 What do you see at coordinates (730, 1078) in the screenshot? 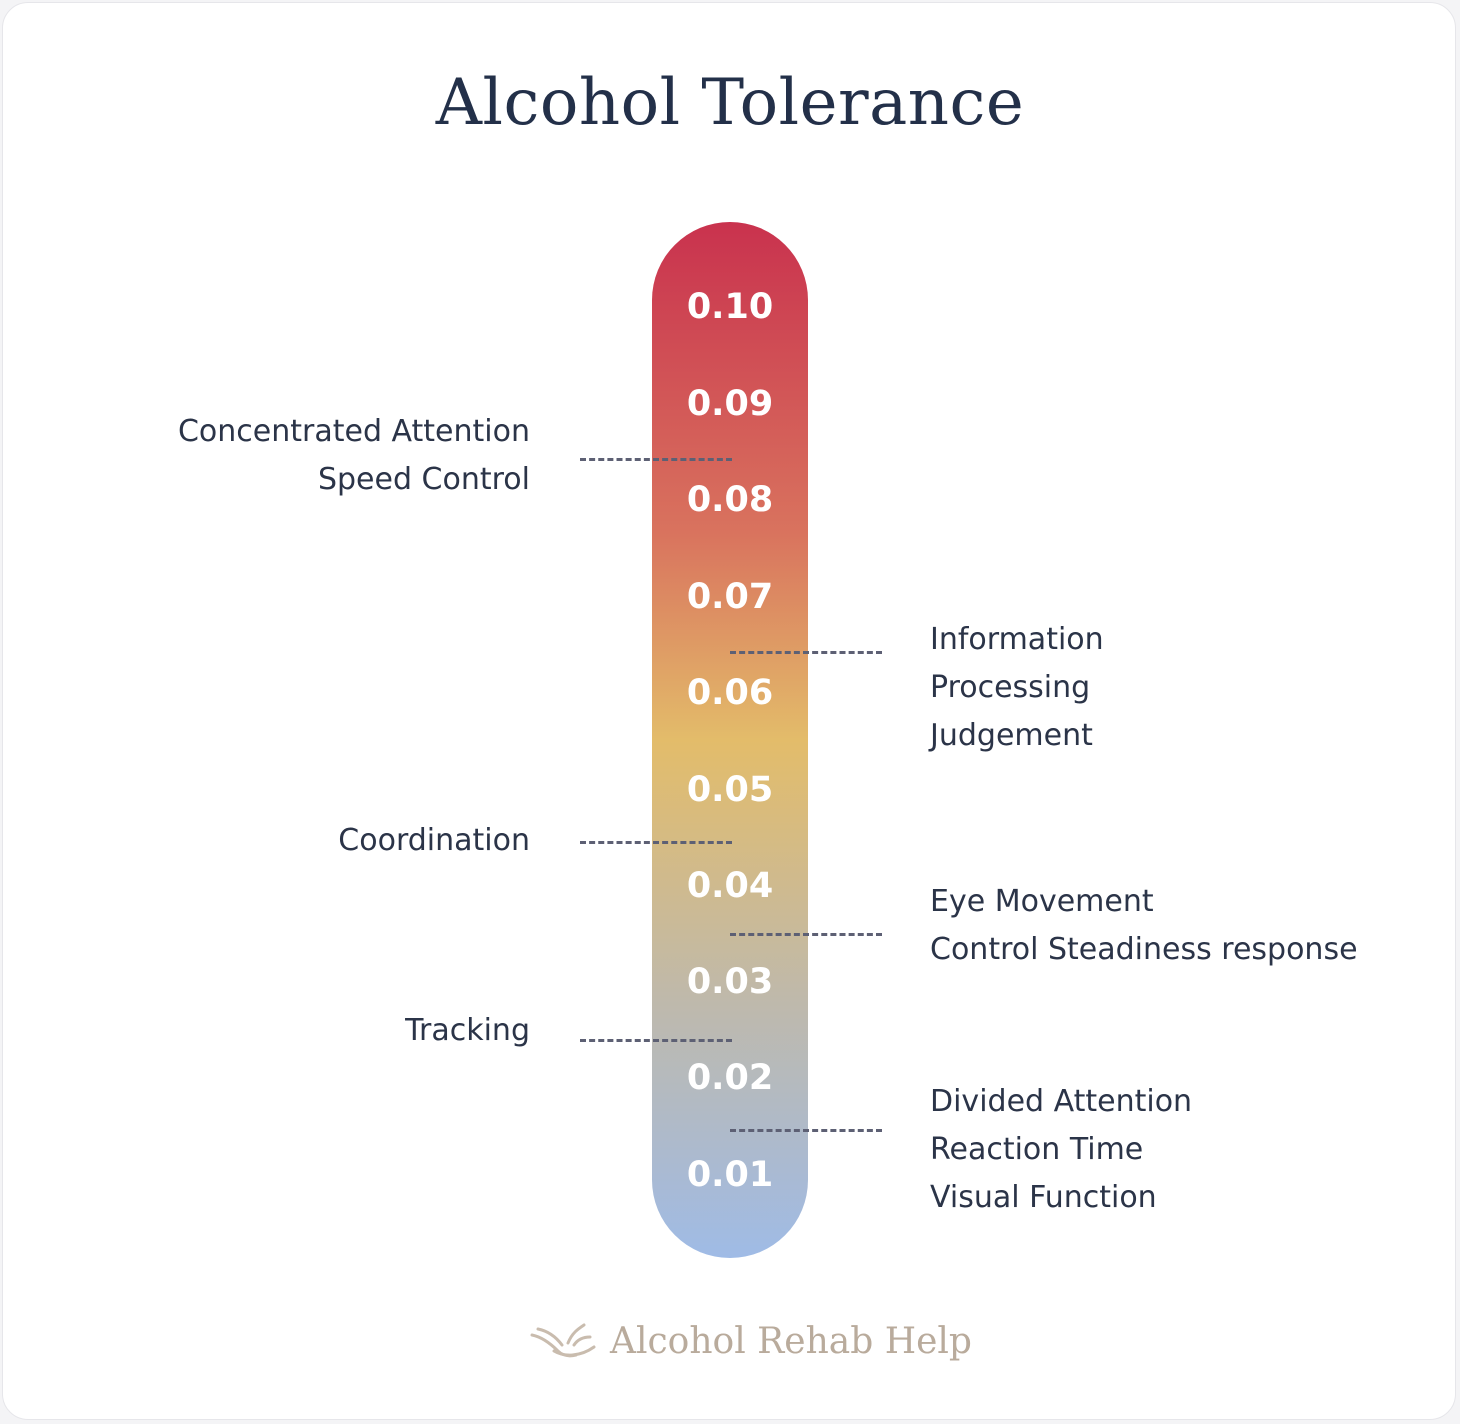
I see `bac-tick-label: 0.02` at bounding box center [730, 1078].